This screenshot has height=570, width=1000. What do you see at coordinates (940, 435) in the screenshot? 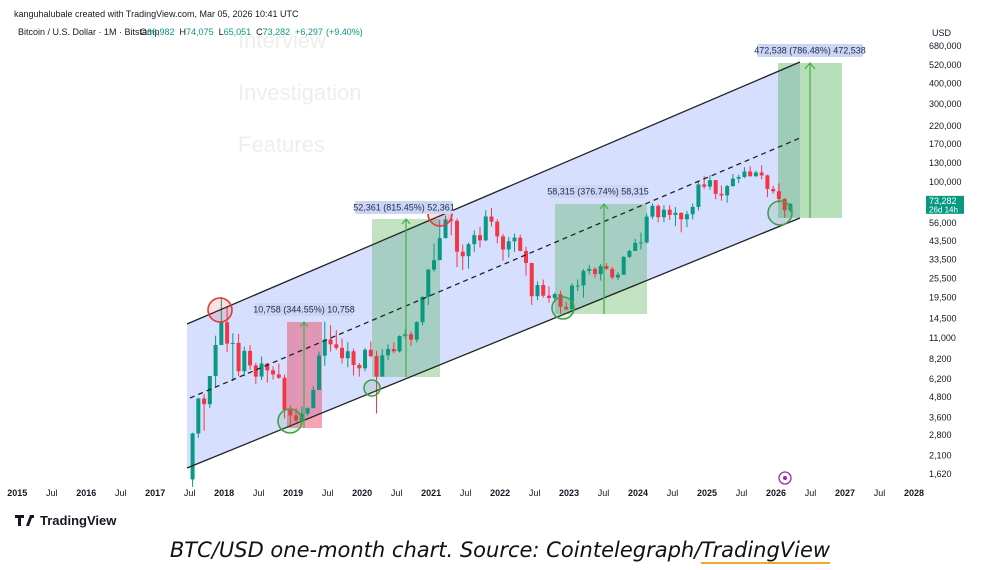
I see `y-tick-label: 2,800` at bounding box center [940, 435].